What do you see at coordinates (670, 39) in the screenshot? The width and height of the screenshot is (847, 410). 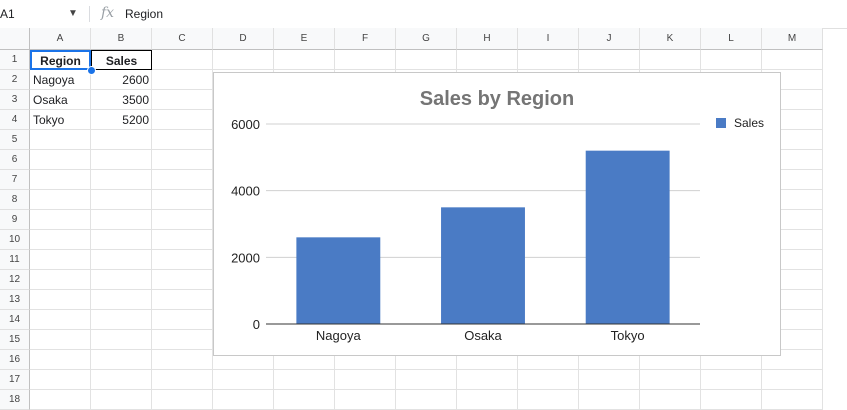 I see `column-header-k: K` at bounding box center [670, 39].